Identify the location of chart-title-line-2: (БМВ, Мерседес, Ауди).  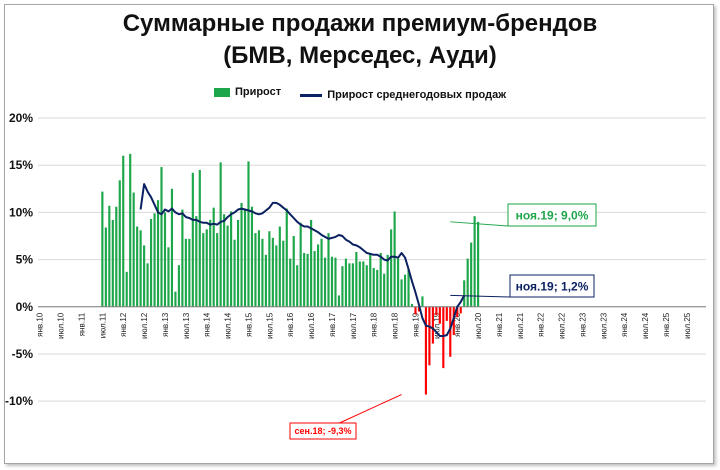
(360, 55).